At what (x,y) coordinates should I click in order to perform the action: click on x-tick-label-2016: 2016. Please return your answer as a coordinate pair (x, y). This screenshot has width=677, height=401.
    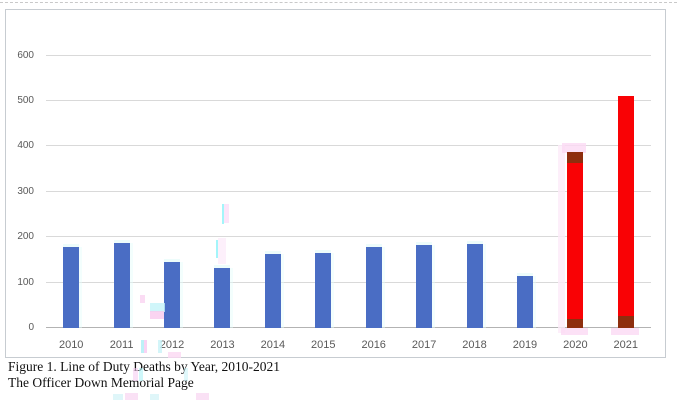
    Looking at the image, I should click on (373, 345).